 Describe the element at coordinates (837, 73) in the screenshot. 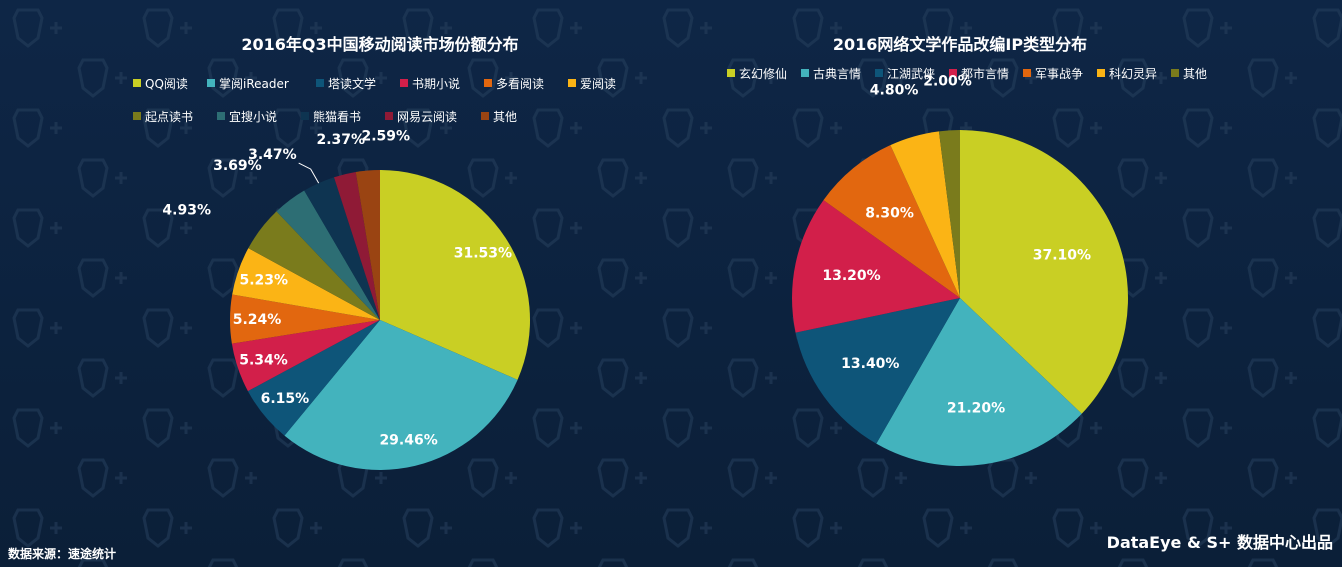

I see `legend-item-label: 古典言情` at that location.